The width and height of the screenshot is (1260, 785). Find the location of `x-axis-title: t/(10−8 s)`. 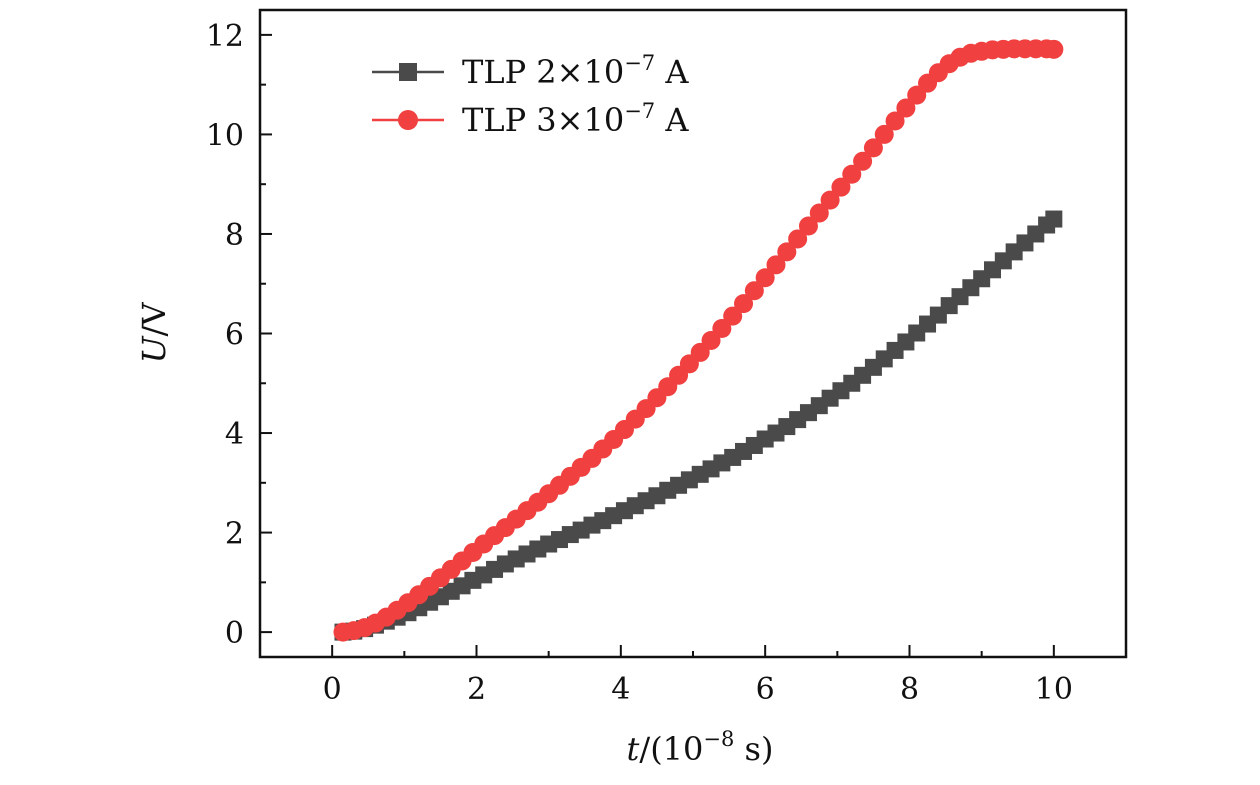

x-axis-title: t/(10−8 s) is located at coordinates (700, 747).